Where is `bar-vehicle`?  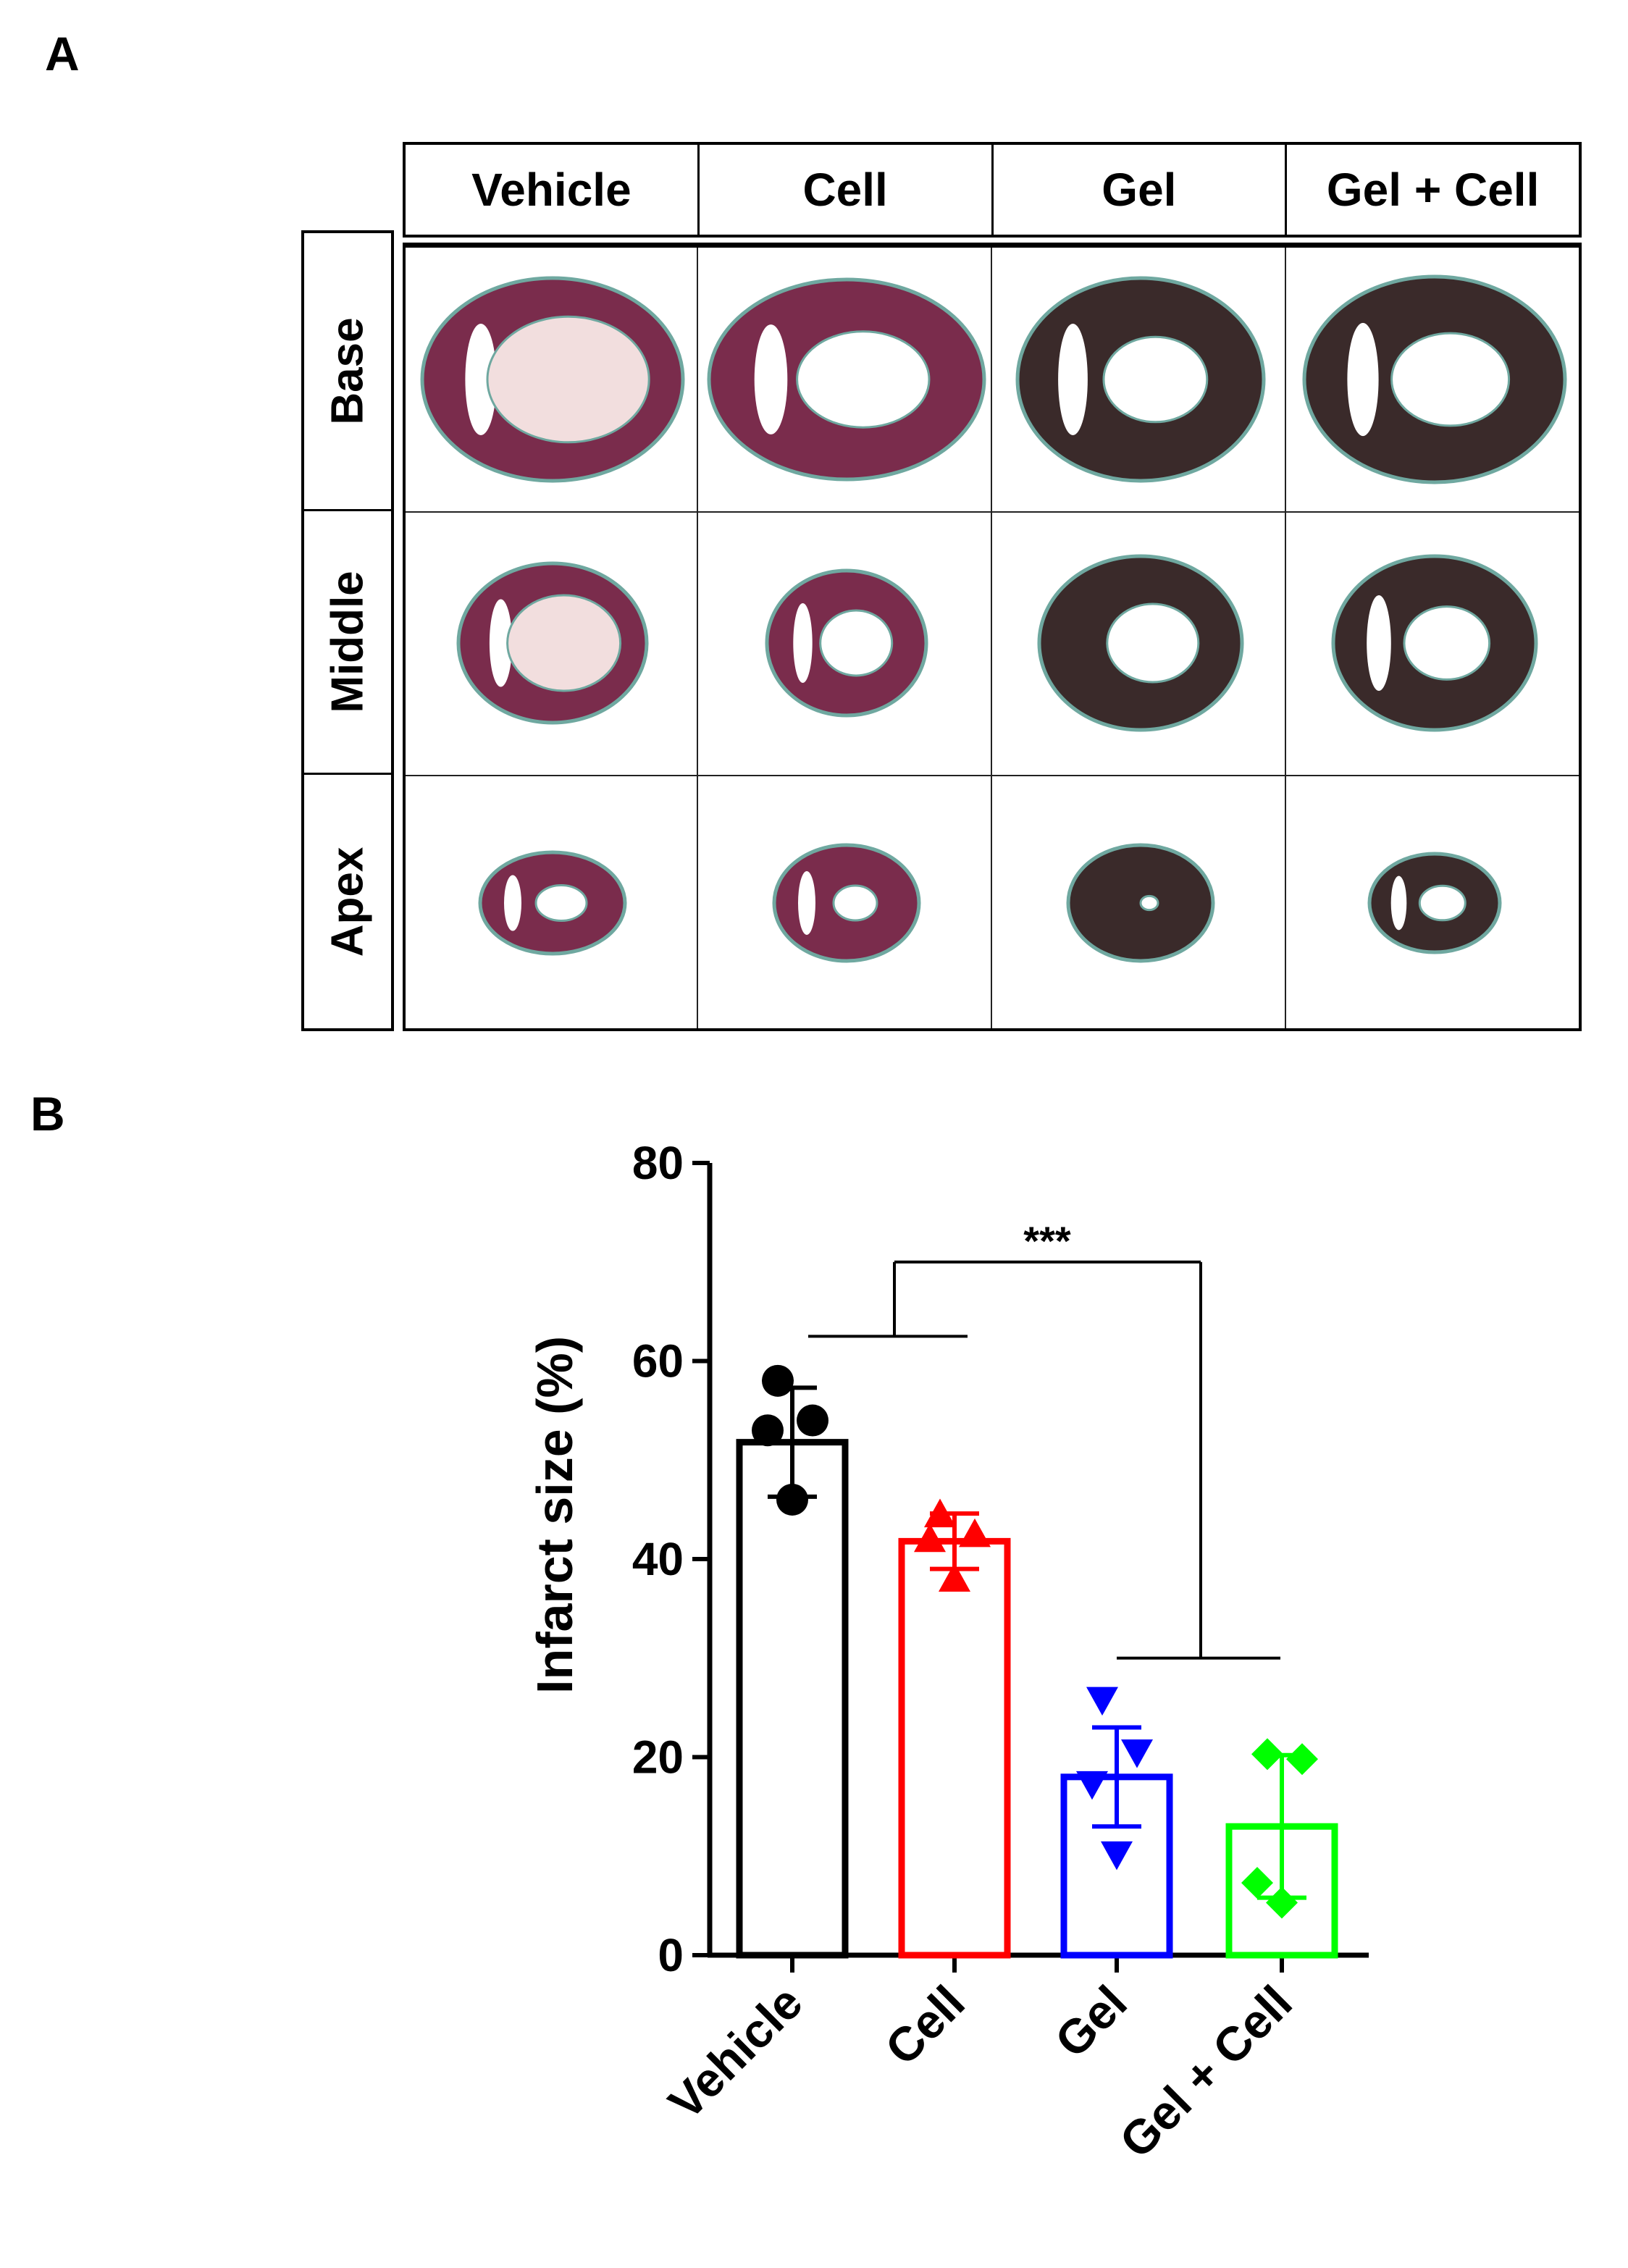
bar-vehicle is located at coordinates (793, 1699).